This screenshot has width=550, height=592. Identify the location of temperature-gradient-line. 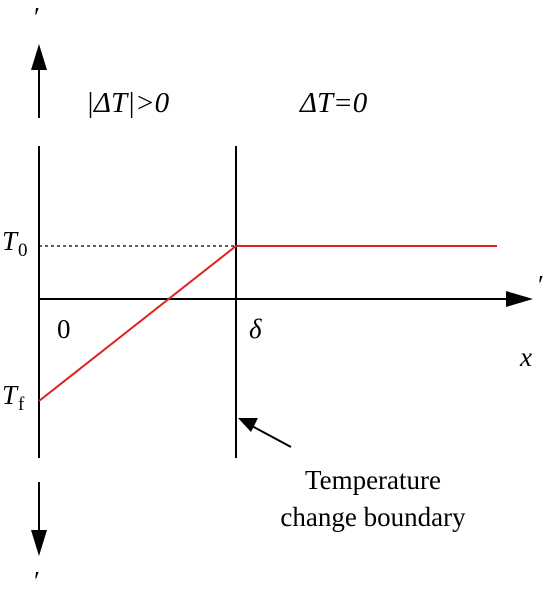
(137, 323).